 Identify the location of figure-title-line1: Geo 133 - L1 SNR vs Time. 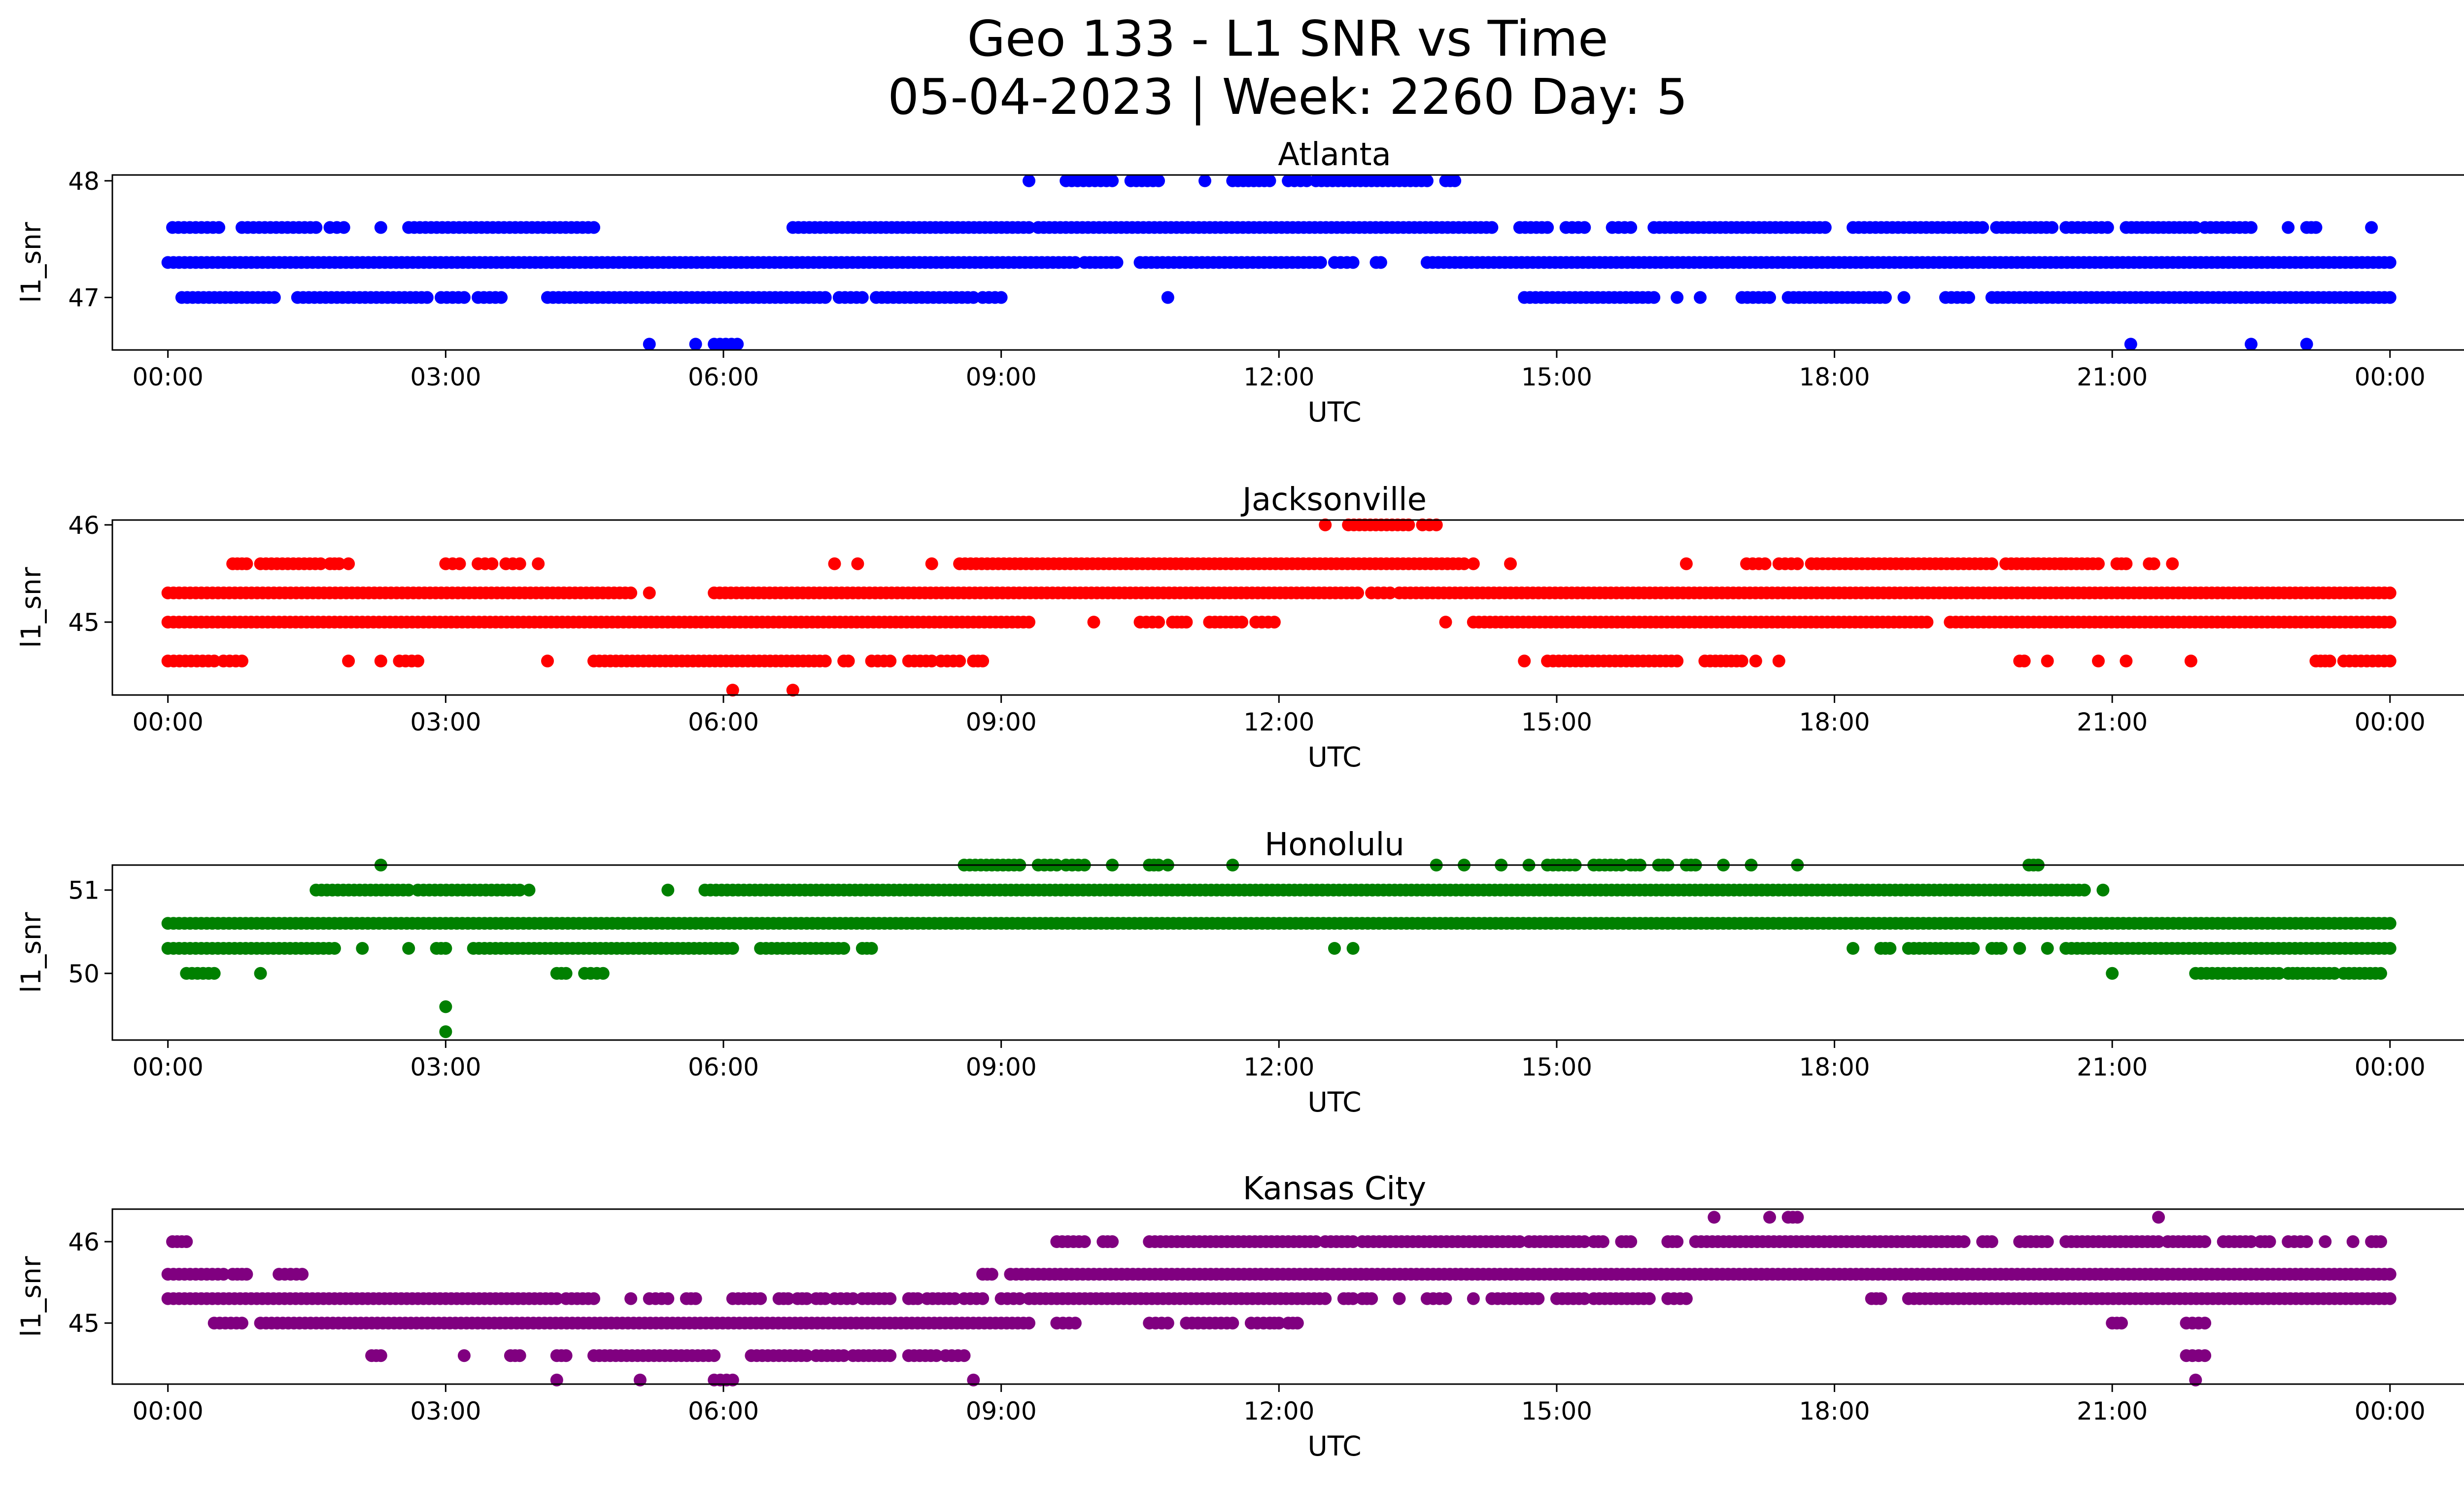
(1287, 39).